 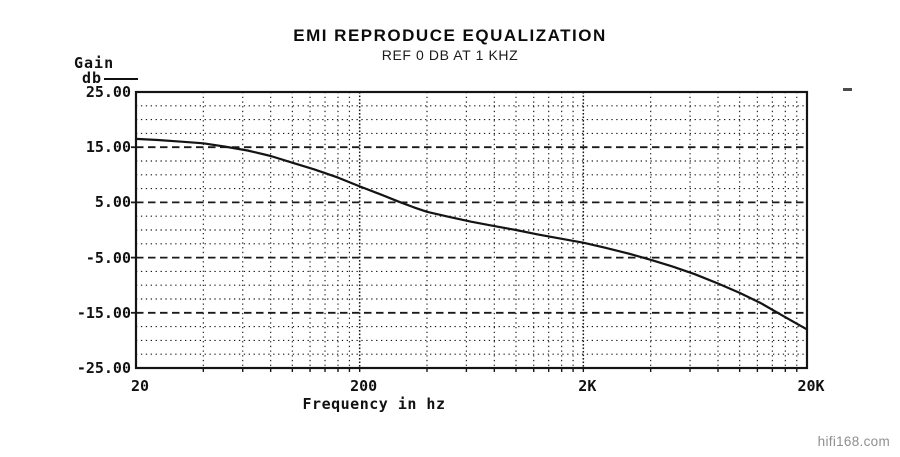 What do you see at coordinates (108, 257) in the screenshot?
I see `y-tick-label--5: -5.00` at bounding box center [108, 257].